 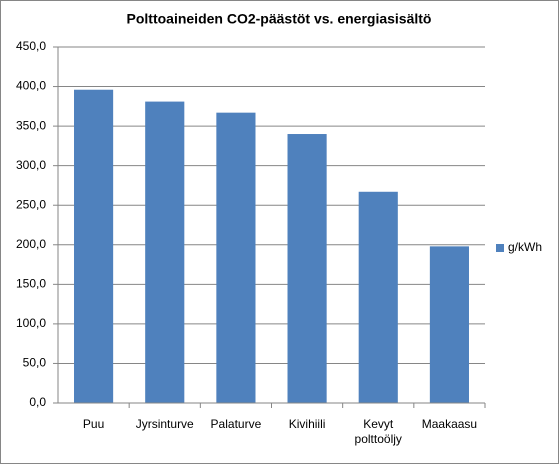 I want to click on x-tick-label: Palaturve, so click(x=236, y=424).